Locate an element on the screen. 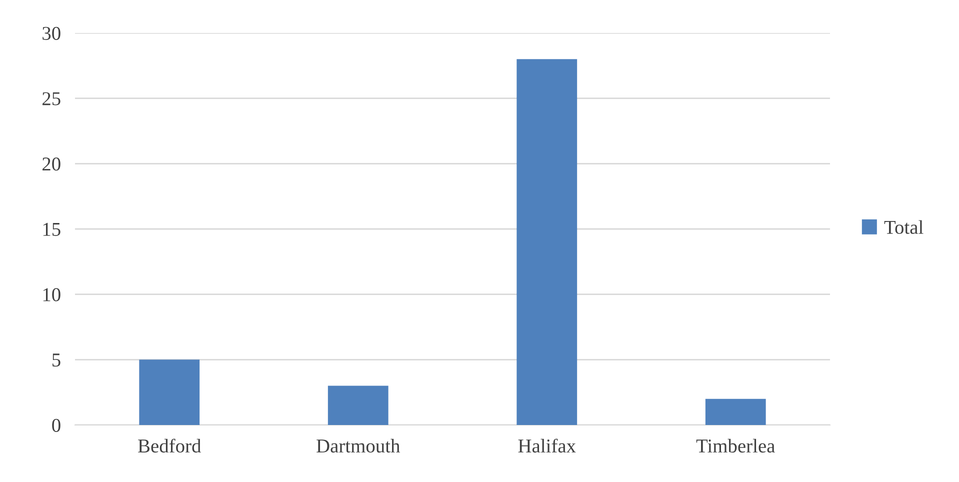 The image size is (959, 482). y-tick-label: 25 is located at coordinates (51, 99).